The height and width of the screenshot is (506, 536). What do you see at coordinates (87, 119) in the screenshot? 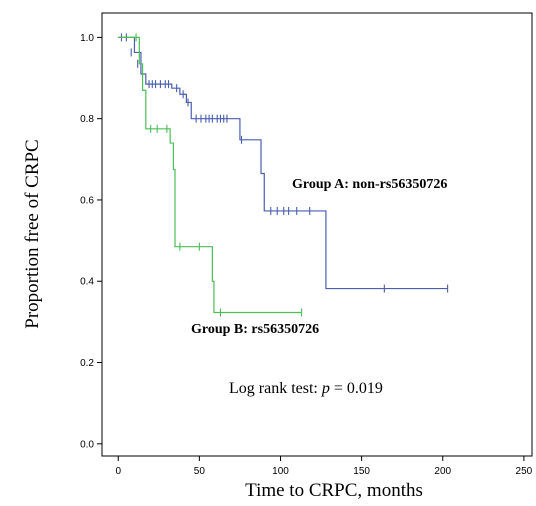
I see `y-tick-label-4: 0.8` at bounding box center [87, 119].